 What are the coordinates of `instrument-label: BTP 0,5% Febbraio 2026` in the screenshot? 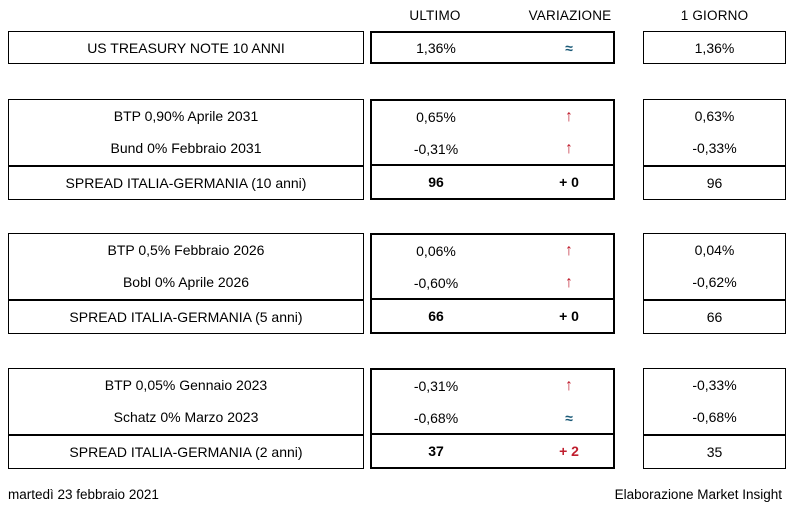 It's located at (186, 250).